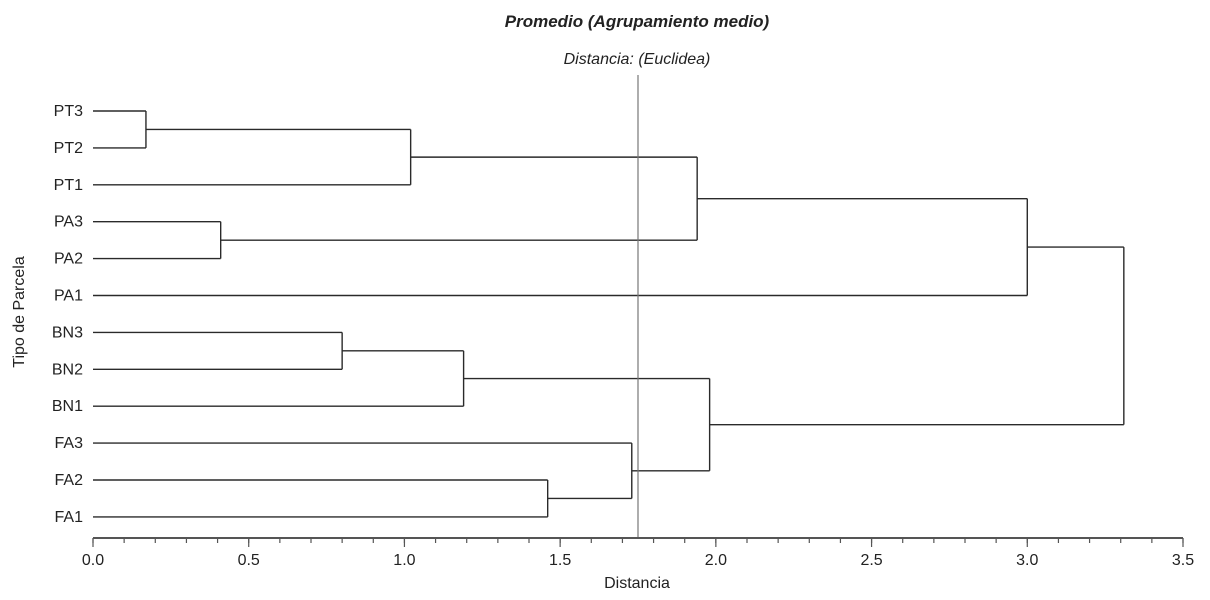 The height and width of the screenshot is (600, 1210). Describe the element at coordinates (68, 111) in the screenshot. I see `leaf-label: PT3` at that location.